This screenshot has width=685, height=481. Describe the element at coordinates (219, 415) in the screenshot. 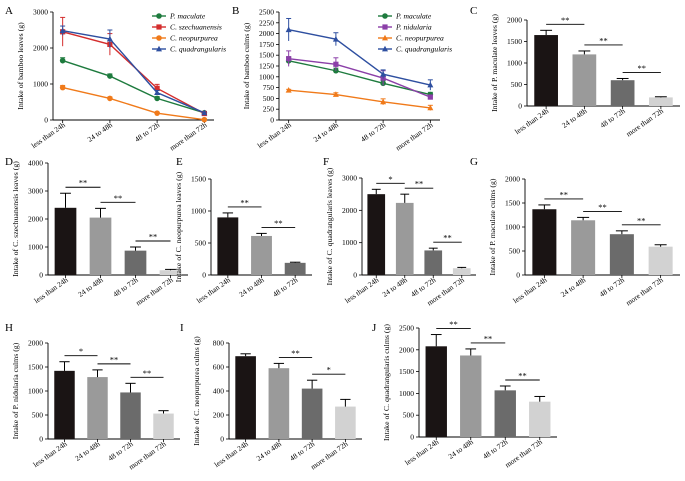

I see `y-tick-label: 200` at that location.